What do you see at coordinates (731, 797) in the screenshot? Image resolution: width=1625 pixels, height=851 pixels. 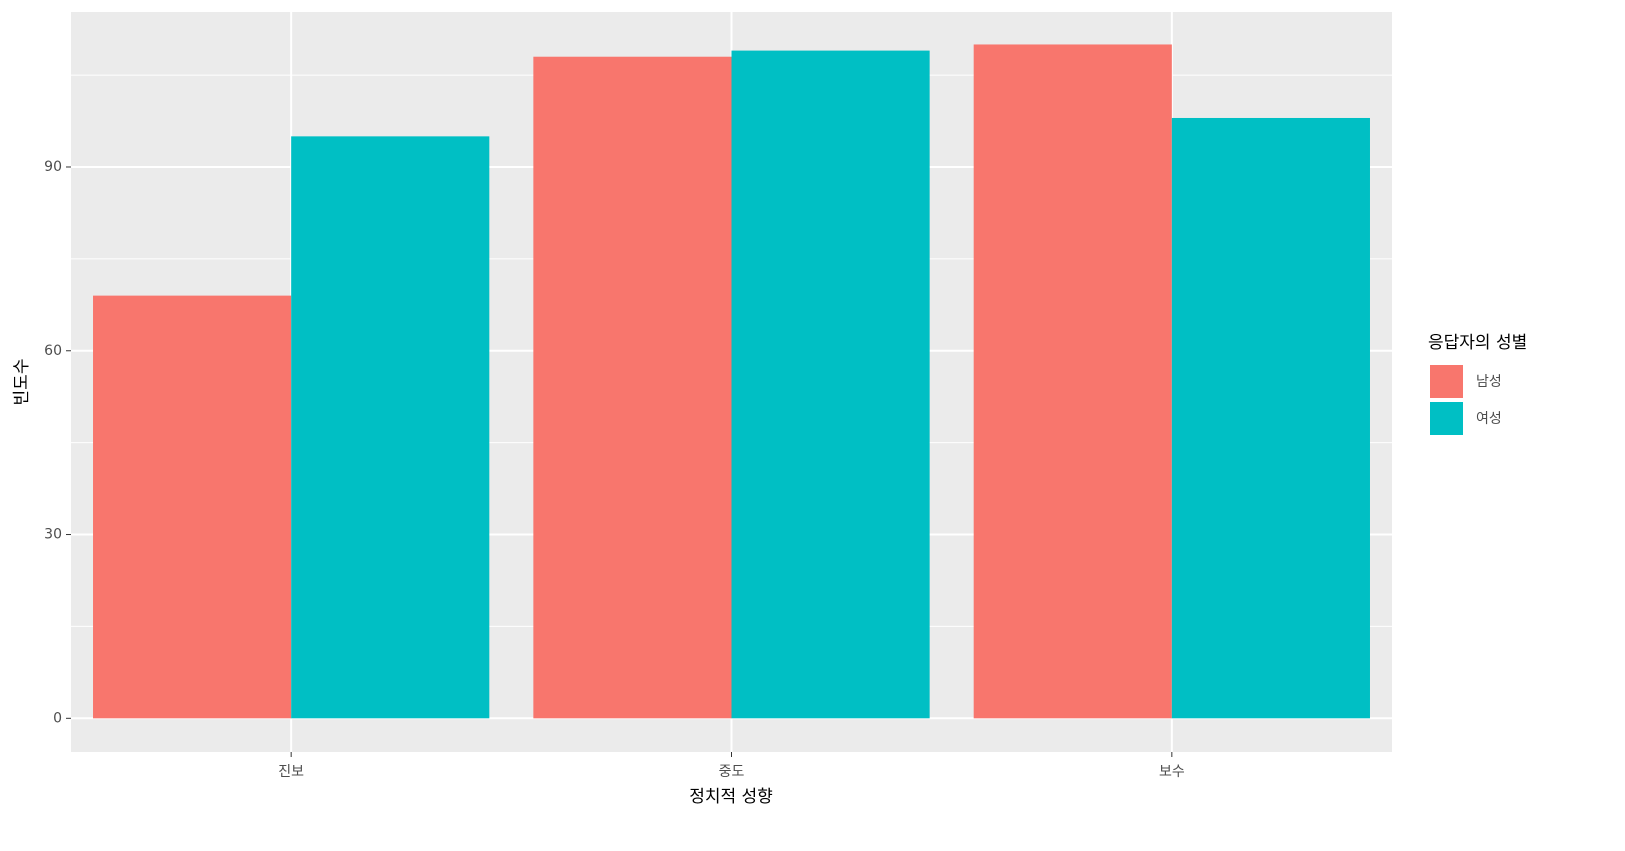 I see `x-axis-title: 정치적 성향` at bounding box center [731, 797].